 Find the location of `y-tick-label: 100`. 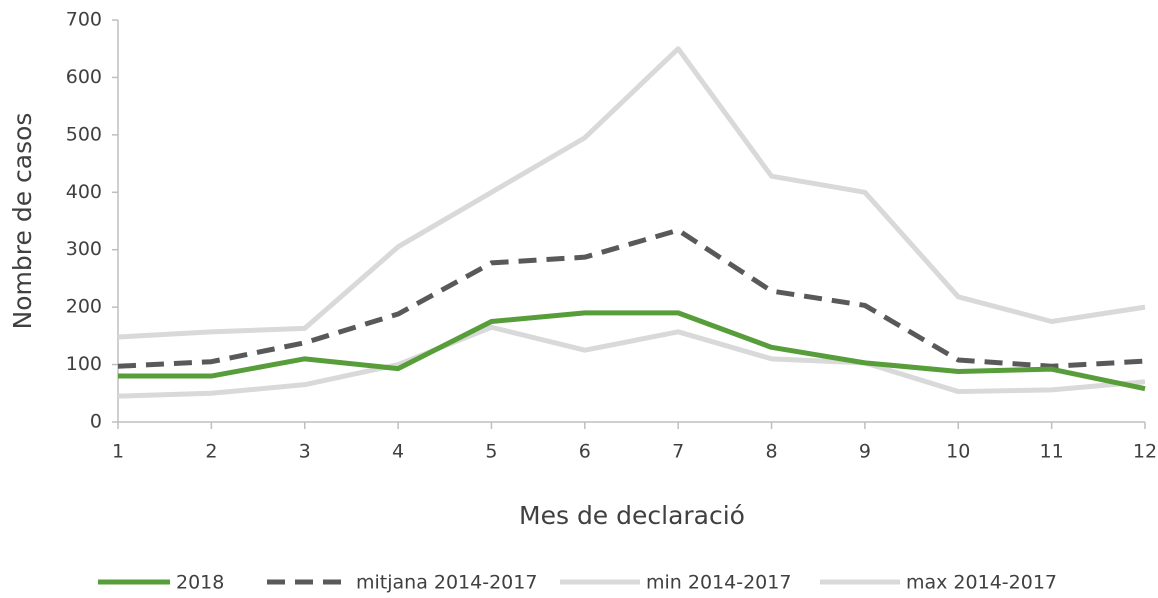

y-tick-label: 100 is located at coordinates (84, 364).